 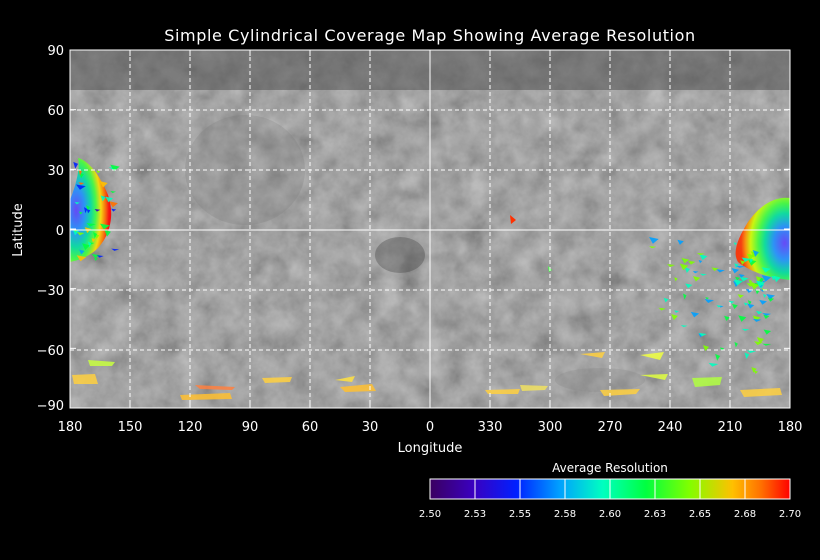 I want to click on x-tick-label: 0, so click(x=430, y=427).